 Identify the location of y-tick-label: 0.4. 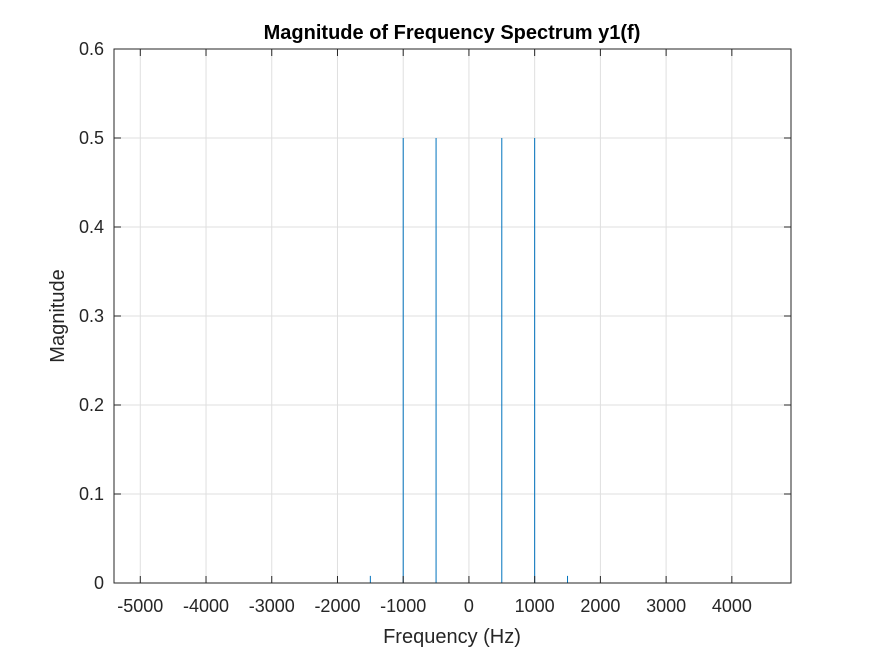
(91, 227).